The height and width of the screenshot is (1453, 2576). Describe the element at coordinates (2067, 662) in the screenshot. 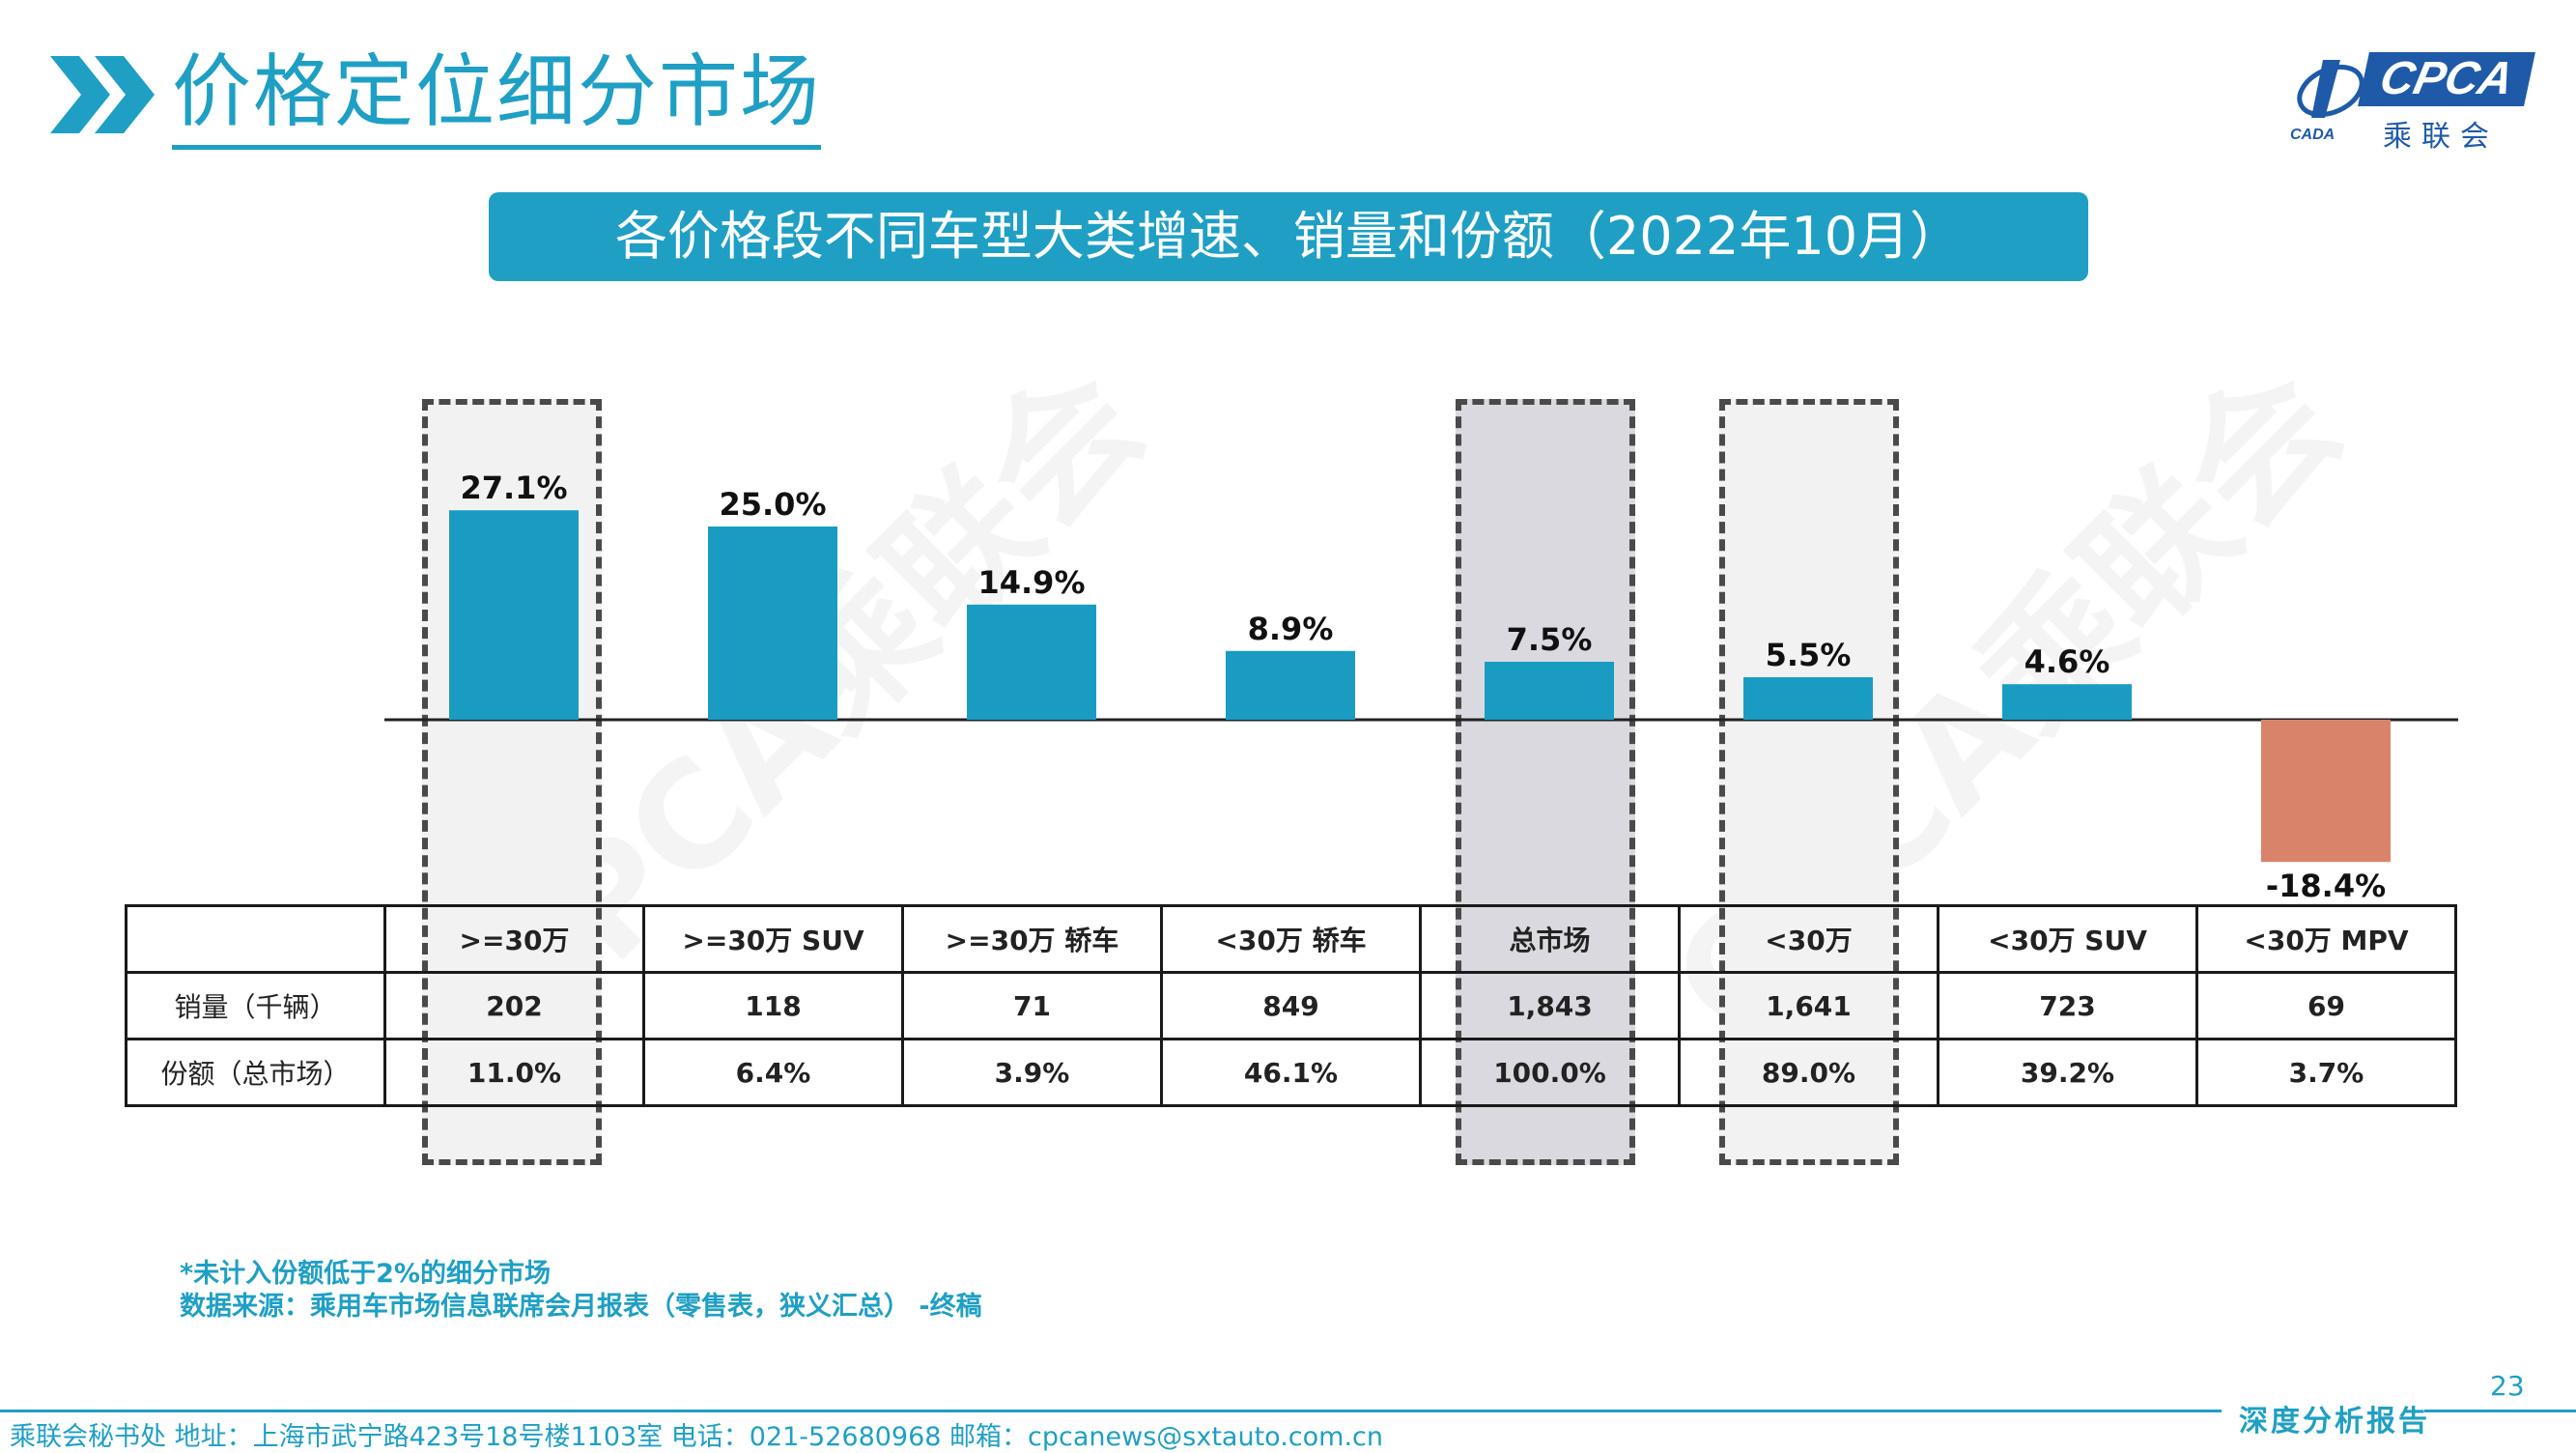

I see `bar-value-label: 4.6%` at that location.